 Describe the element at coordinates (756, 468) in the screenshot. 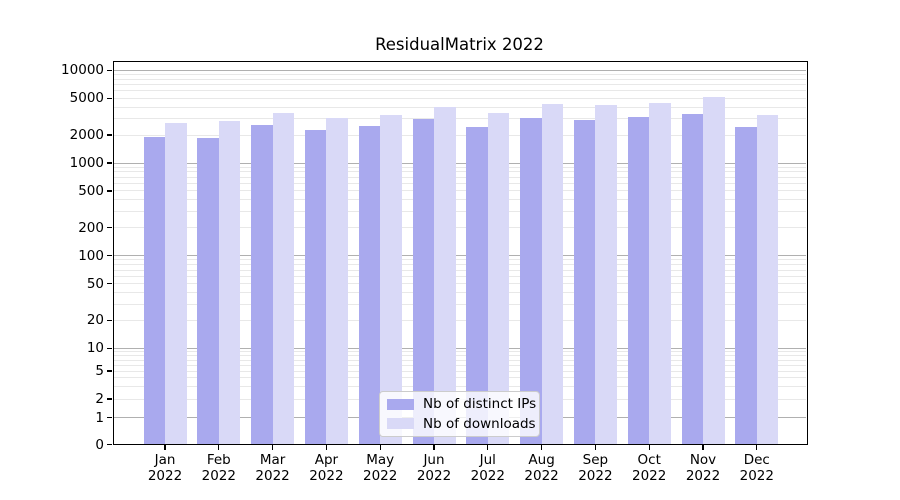

I see `x-tick-label: Dec 2022` at that location.